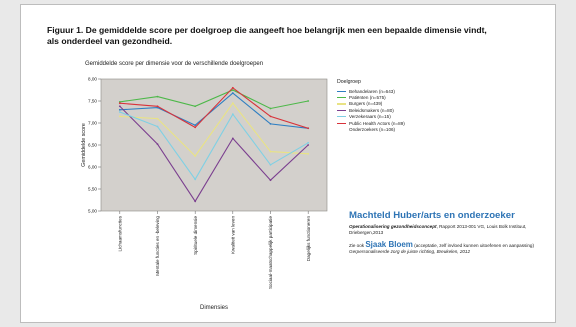  What do you see at coordinates (119, 233) in the screenshot?
I see `x-tick-label: Lichaamsfuncties` at bounding box center [119, 233].